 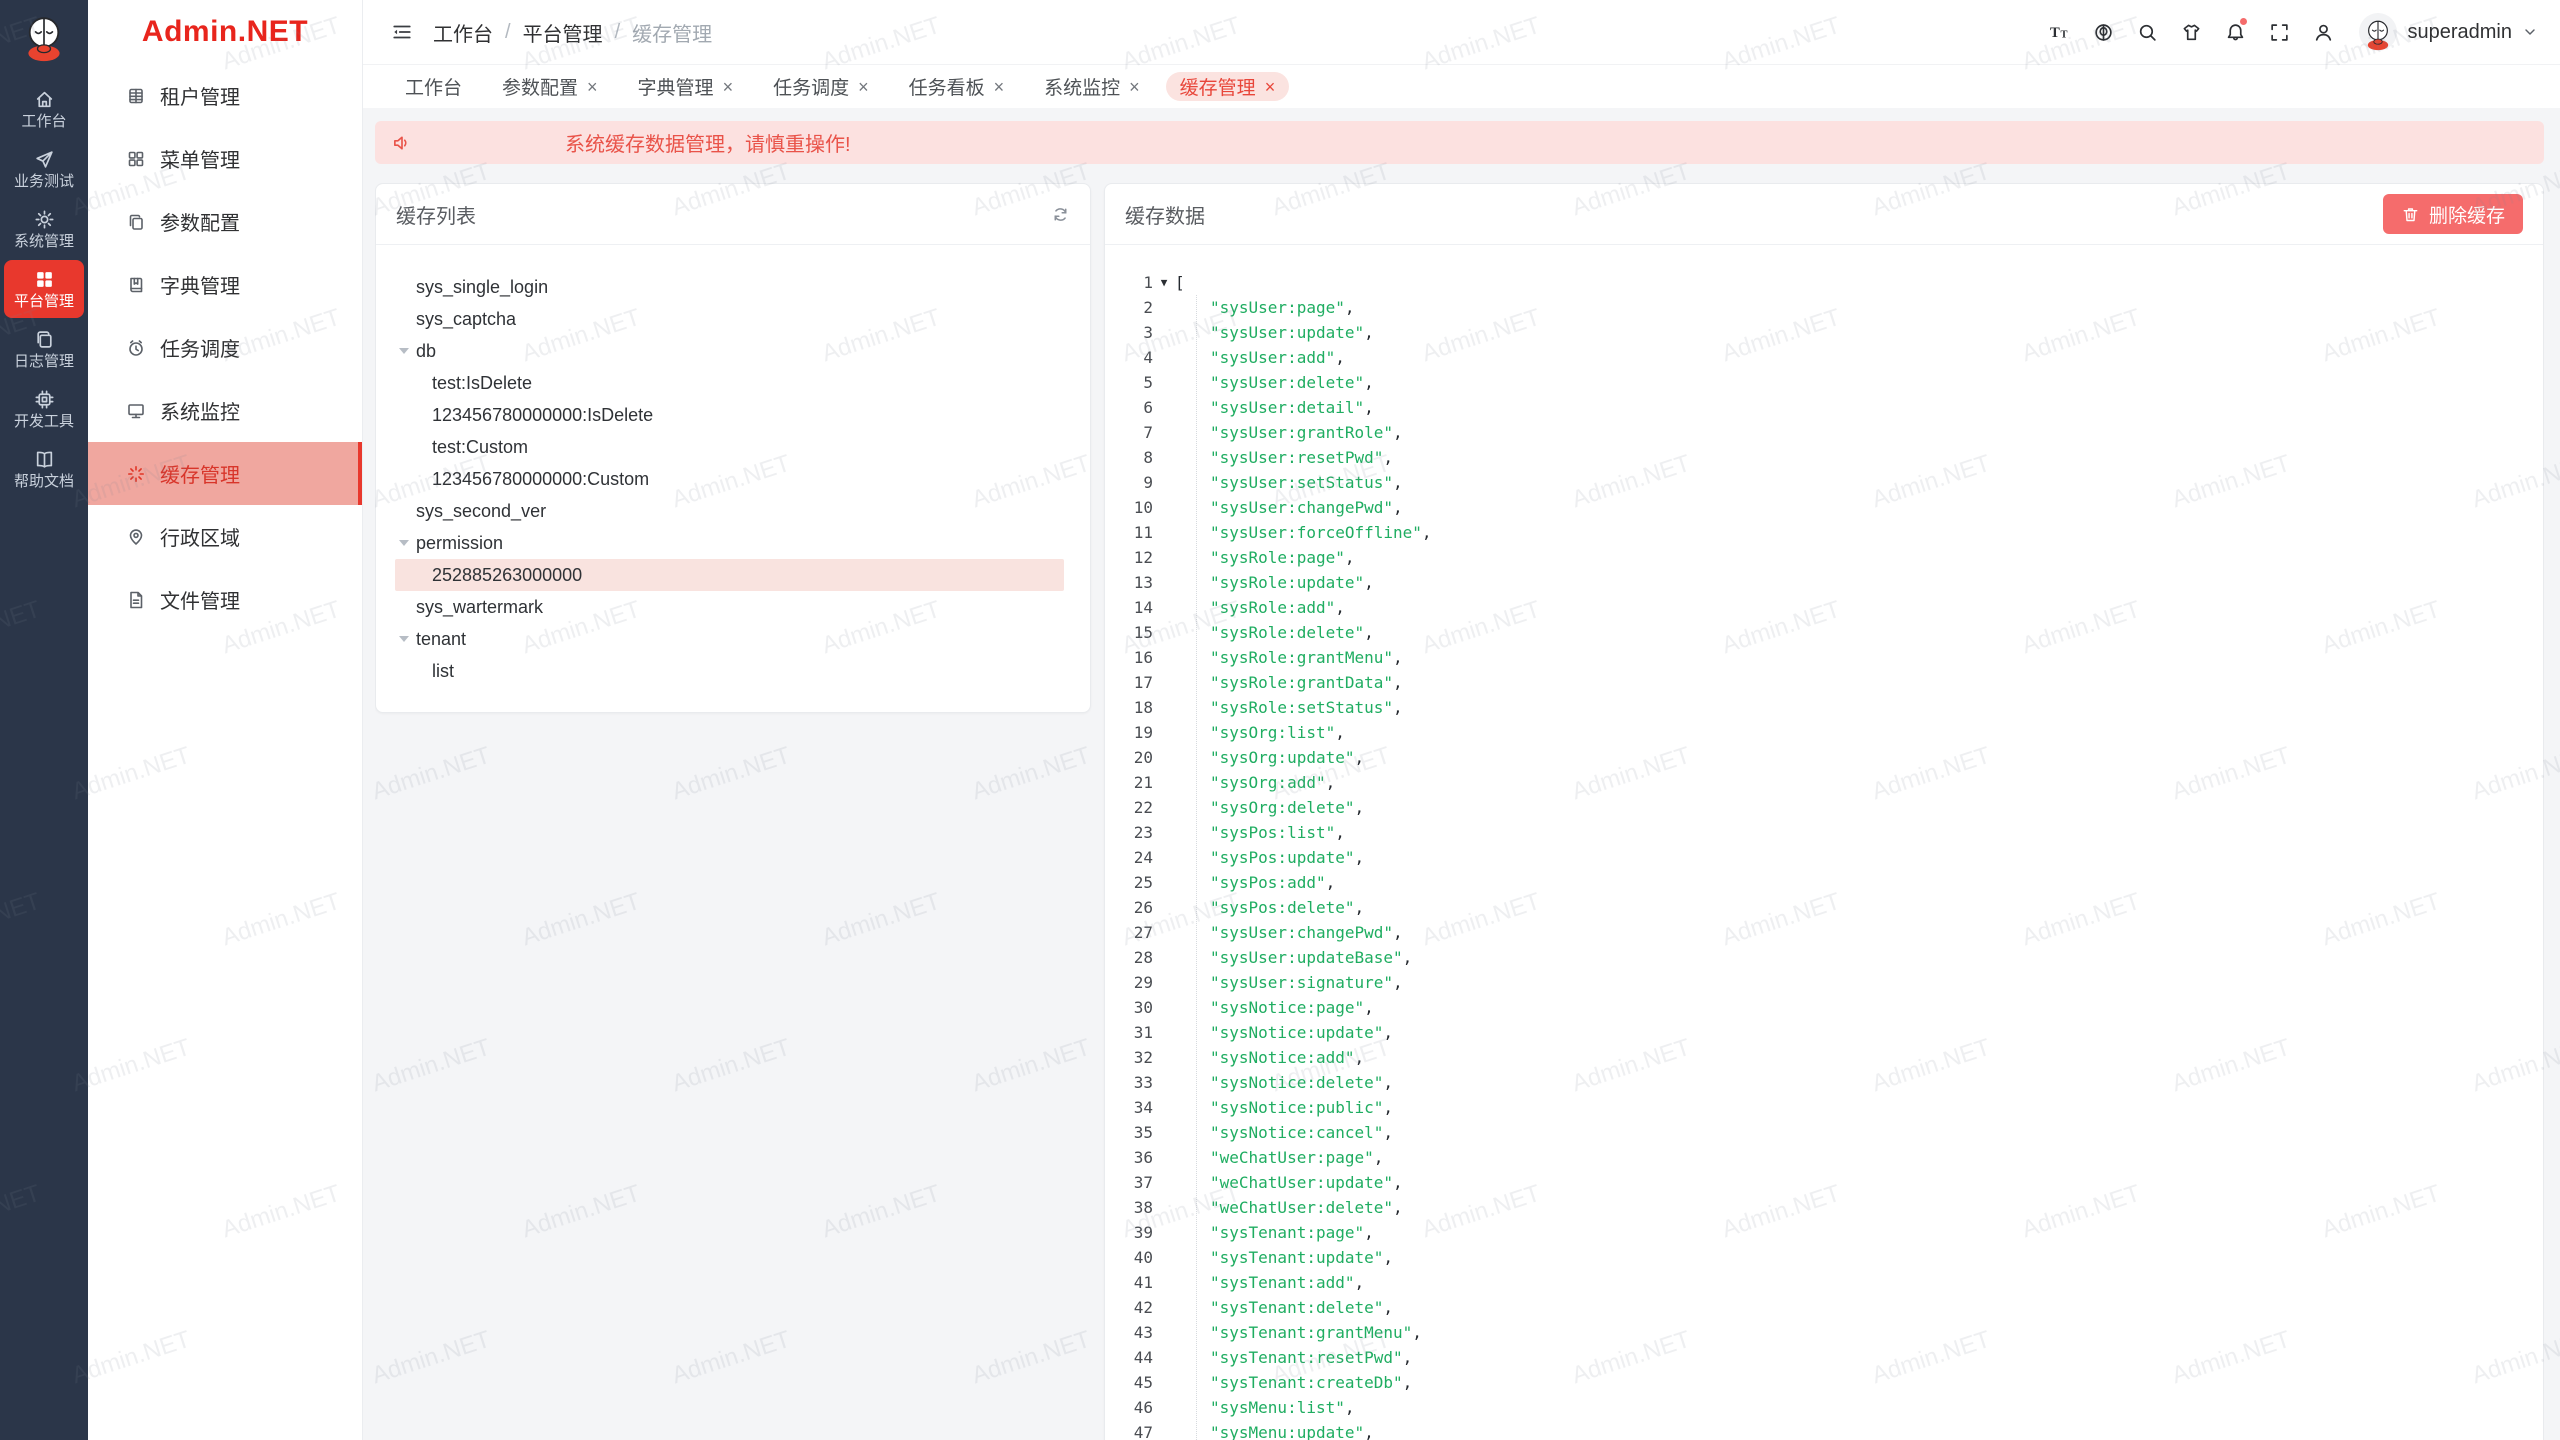 What do you see at coordinates (729, 415) in the screenshot?
I see `tree-node-123456780000000:IsDelete: 123456780000000:IsDelete` at bounding box center [729, 415].